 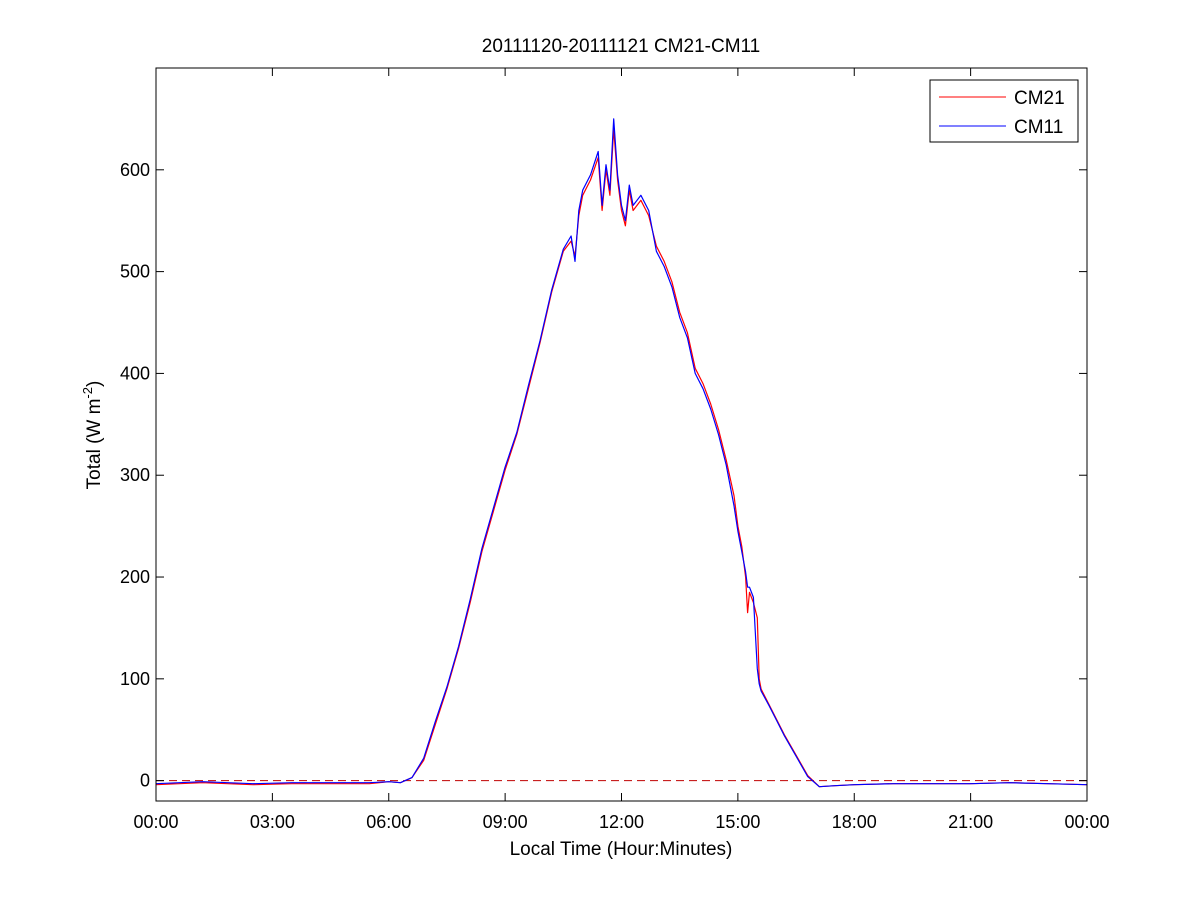 I want to click on x-tick-label: 18:00, so click(x=854, y=822).